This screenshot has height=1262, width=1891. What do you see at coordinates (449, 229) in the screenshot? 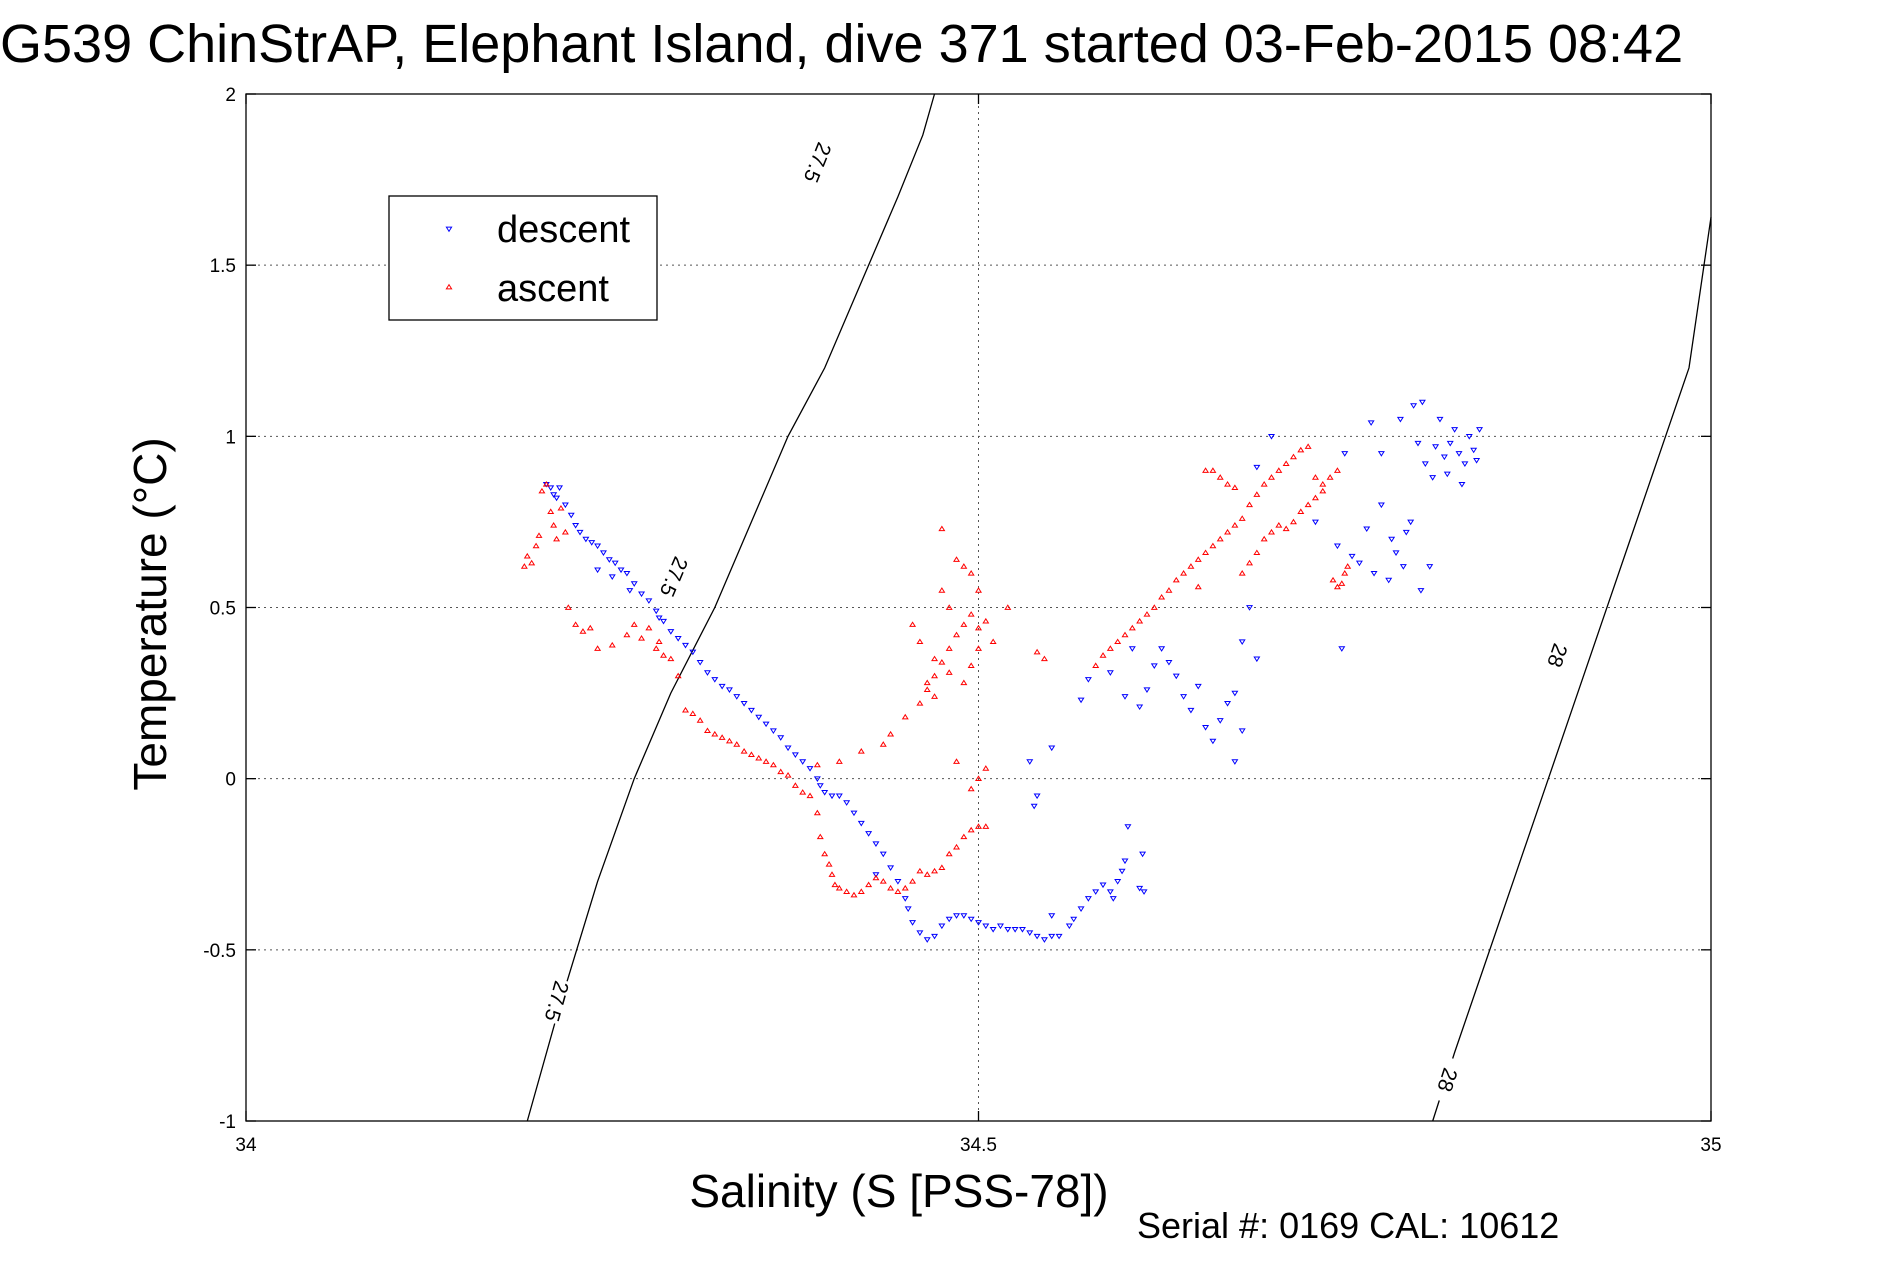
I see `legend-marker-descent` at bounding box center [449, 229].